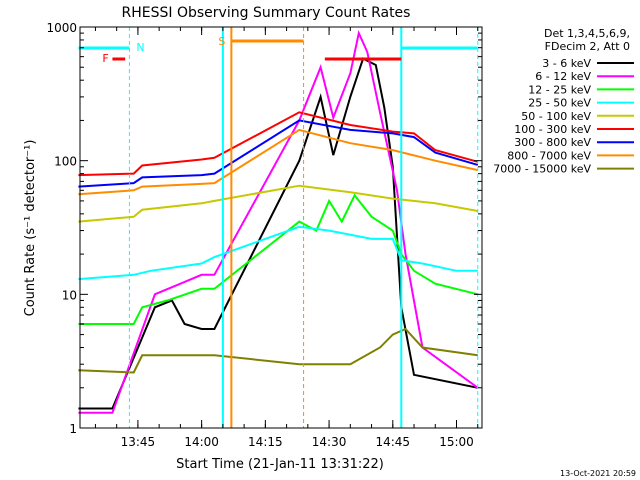  I want to click on night-label: N, so click(140, 47).